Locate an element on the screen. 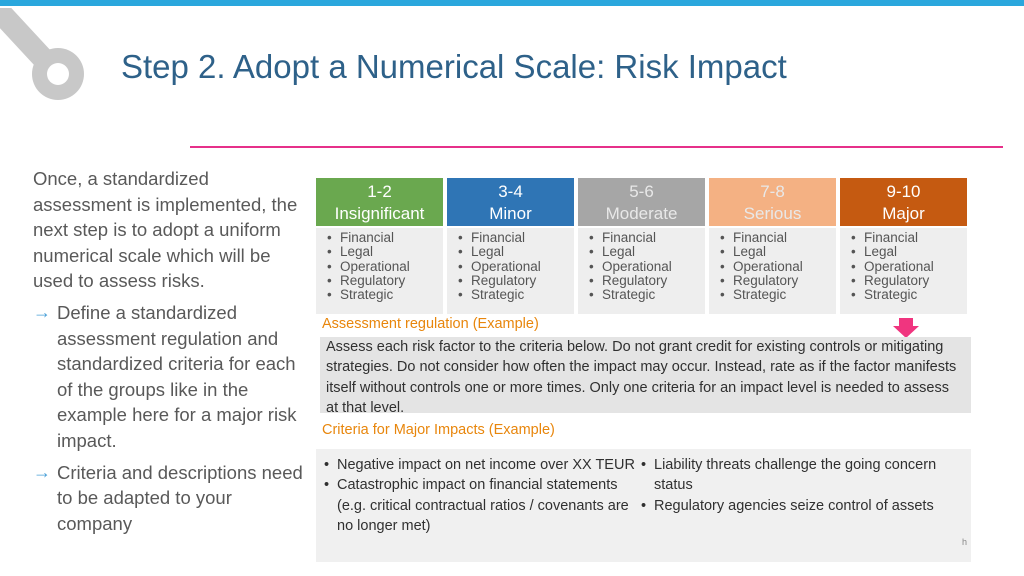 The width and height of the screenshot is (1024, 576). title-divider is located at coordinates (596, 147).